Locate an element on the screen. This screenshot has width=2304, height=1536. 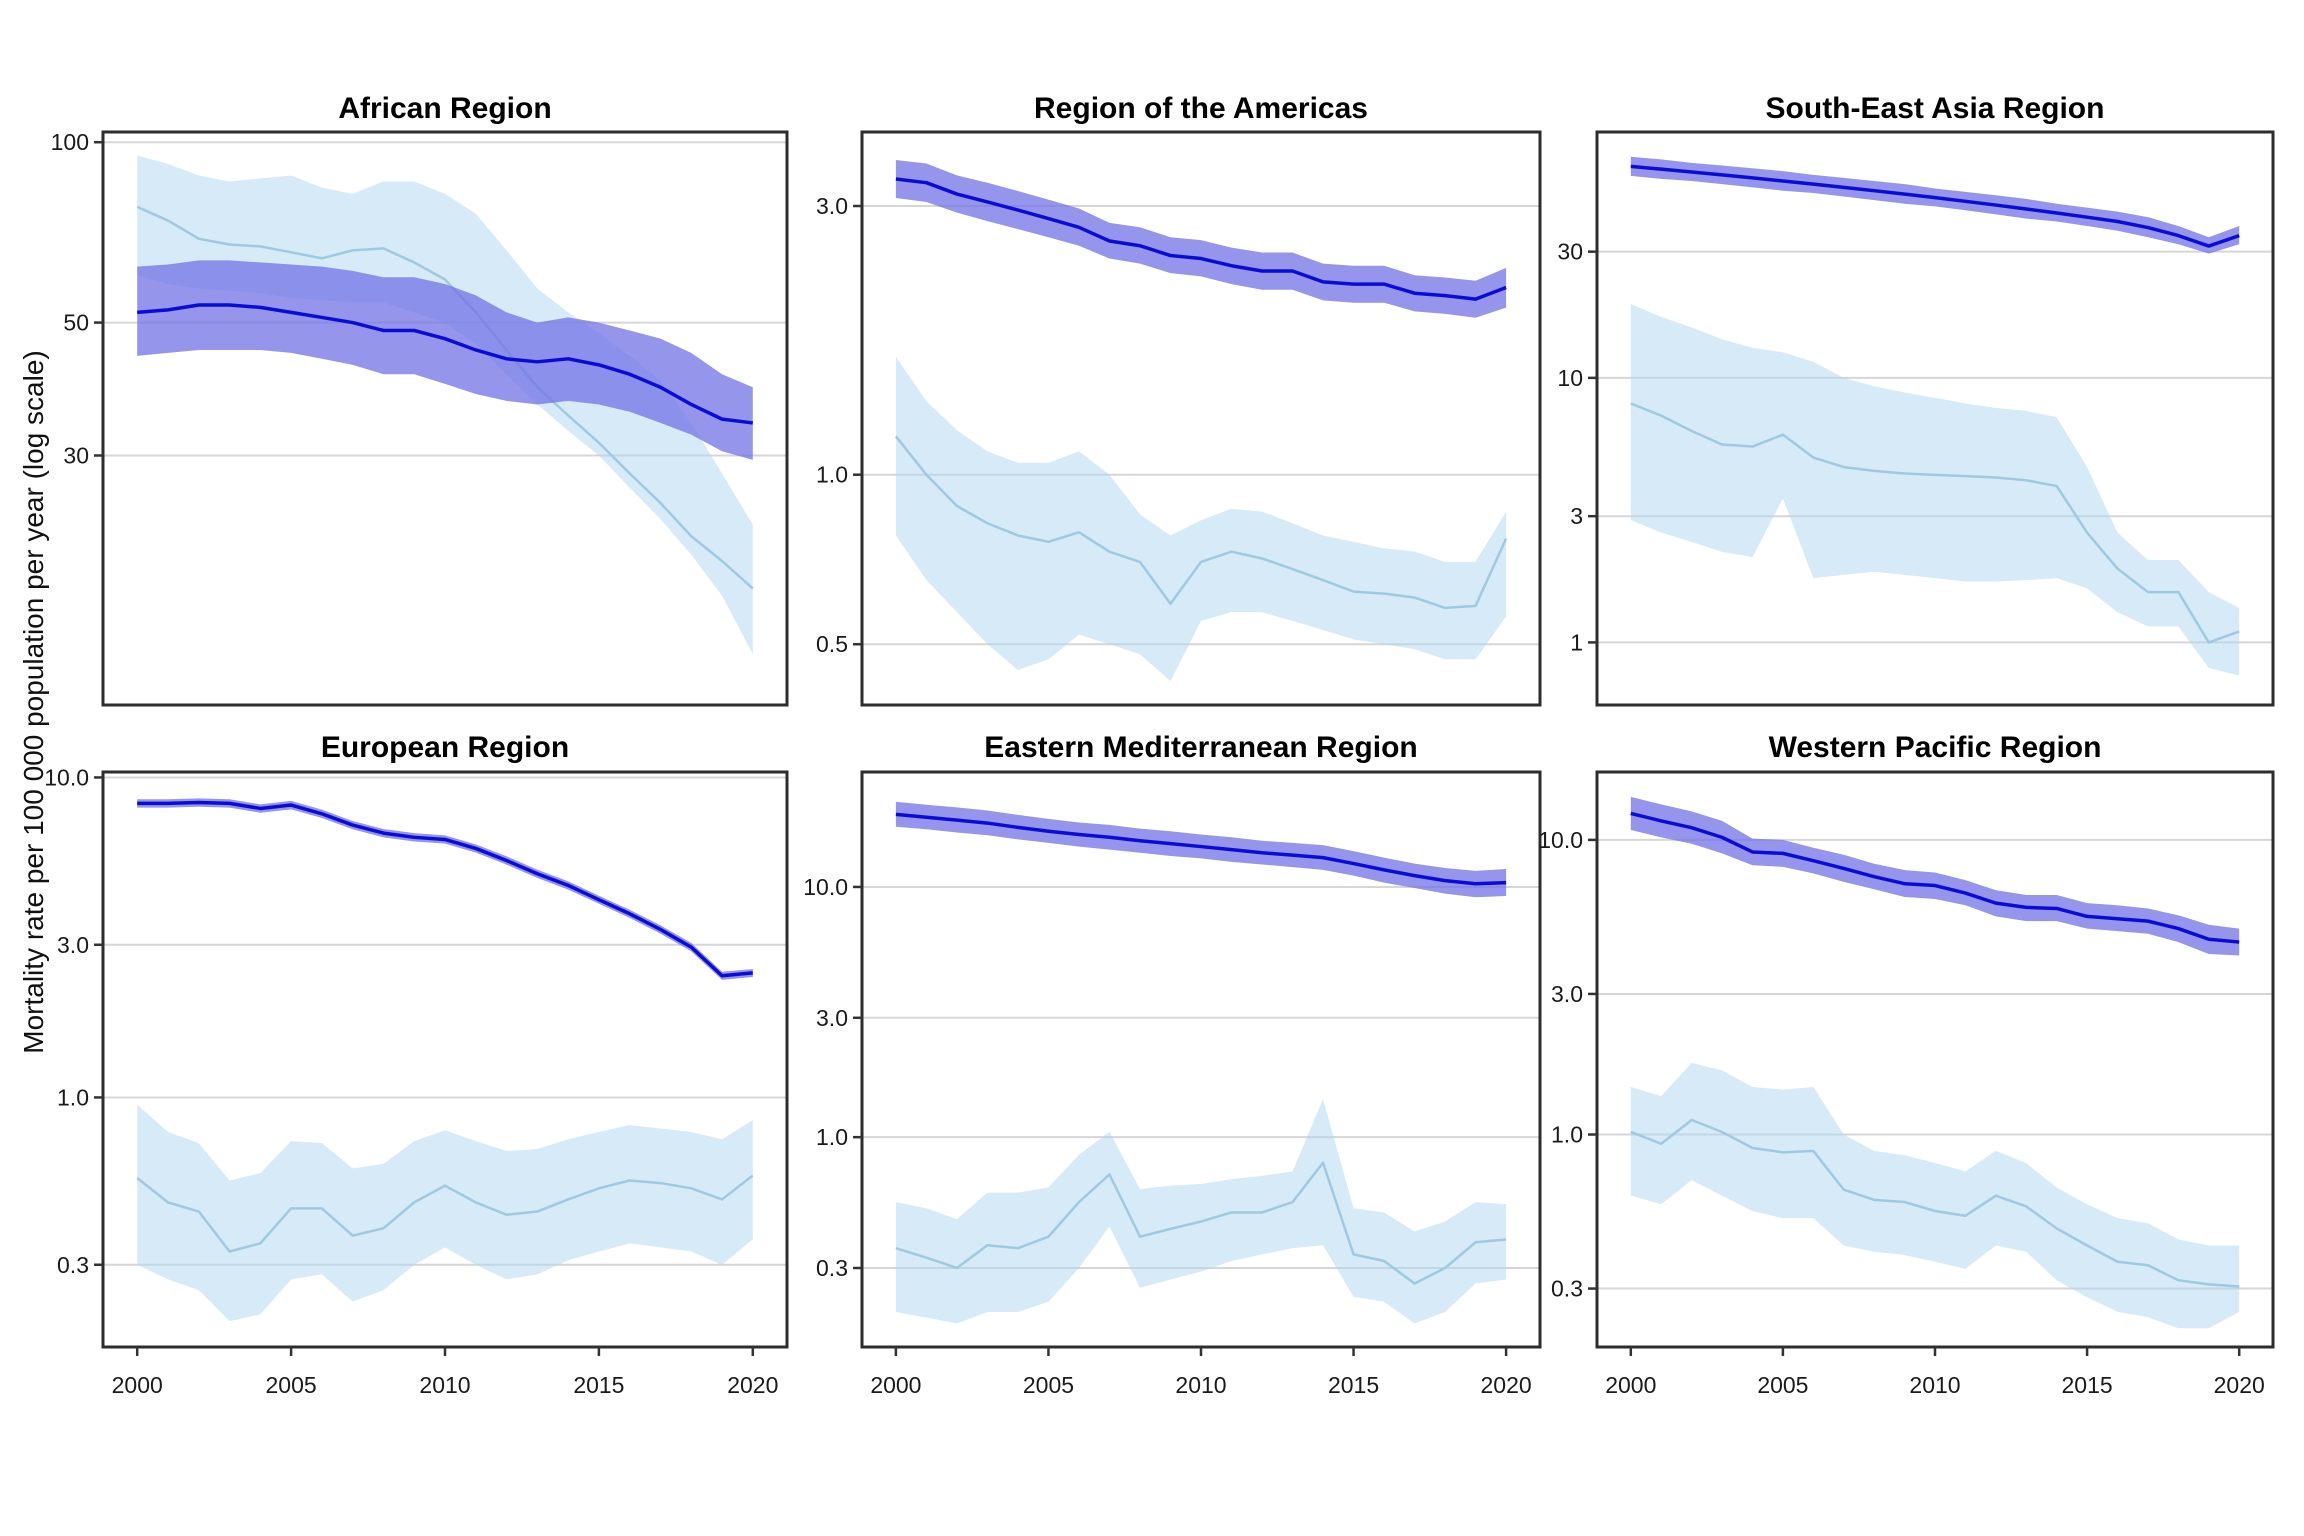
panel-western-pacific-region: 10.0 3.0 1.0 0.3 2000 2005 2010 2015 2020 is located at coordinates (1906, 1084).